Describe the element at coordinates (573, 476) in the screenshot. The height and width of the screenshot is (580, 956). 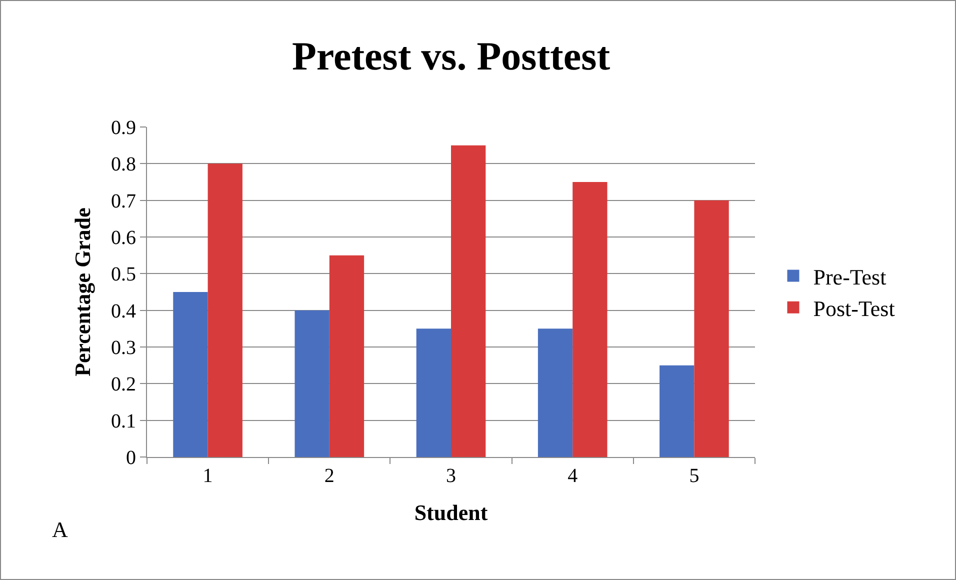
I see `x-tick-label: 4` at that location.